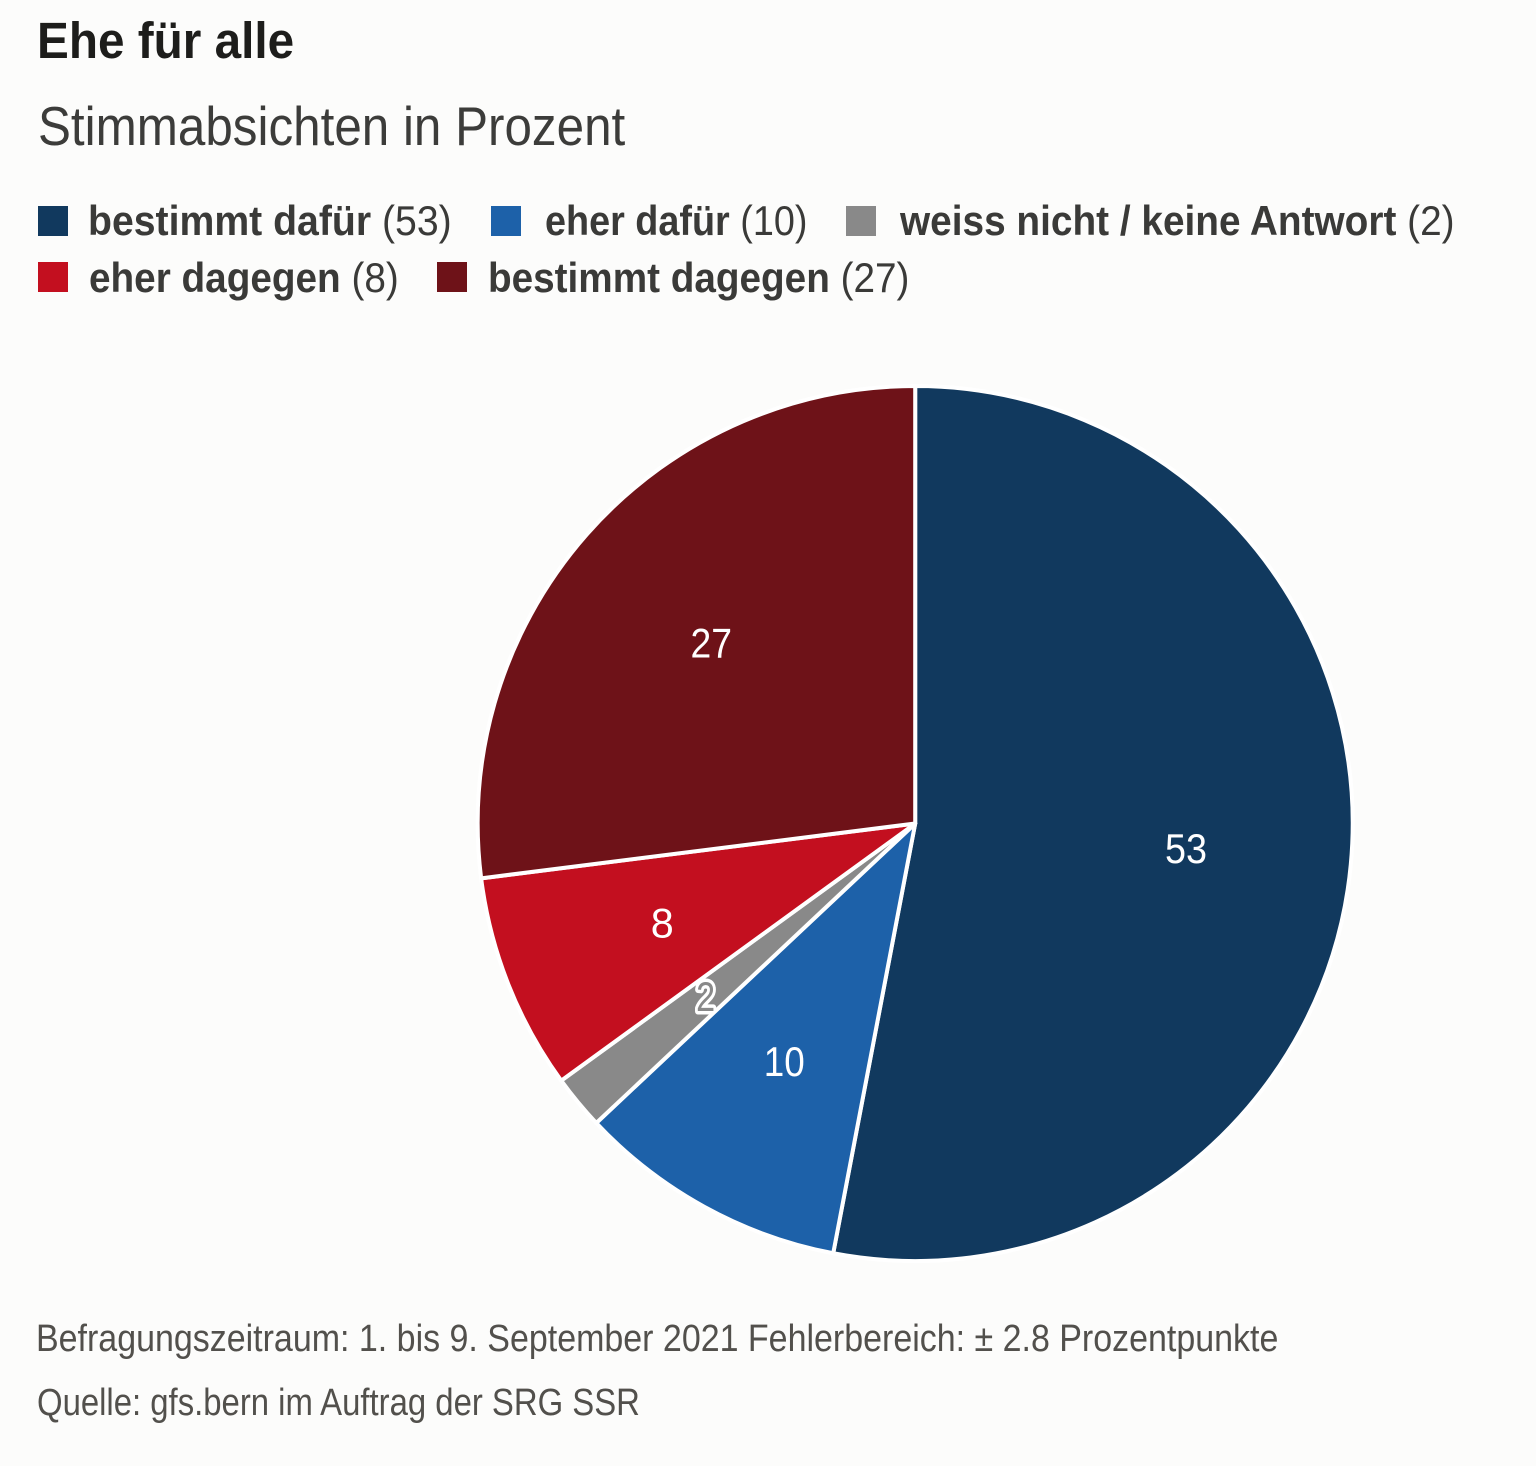  I want to click on svg-text: 2, so click(705, 996).